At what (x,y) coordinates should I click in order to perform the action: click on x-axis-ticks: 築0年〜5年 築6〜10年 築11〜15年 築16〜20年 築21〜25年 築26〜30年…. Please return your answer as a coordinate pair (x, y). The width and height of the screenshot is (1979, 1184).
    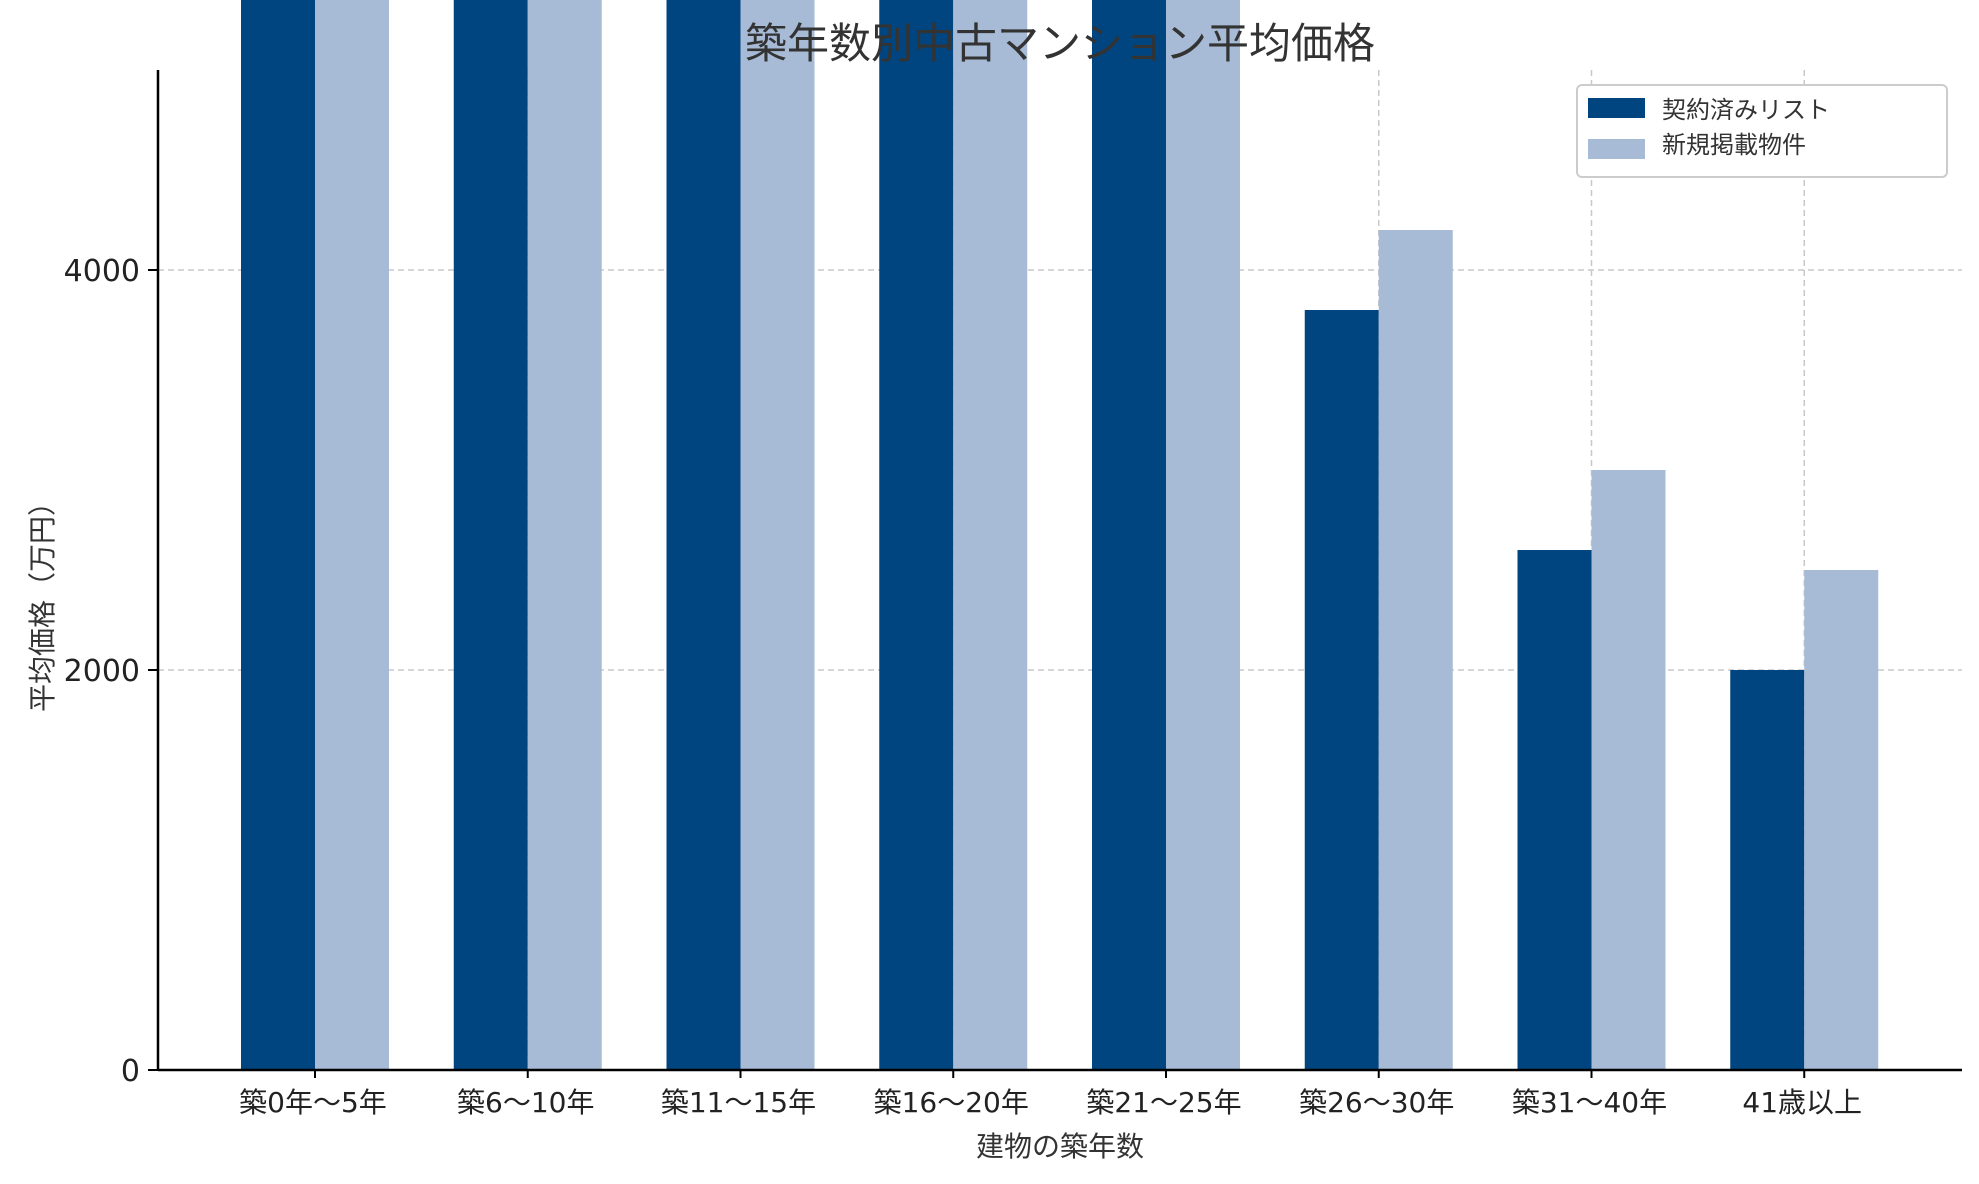
    Looking at the image, I should click on (1050, 1094).